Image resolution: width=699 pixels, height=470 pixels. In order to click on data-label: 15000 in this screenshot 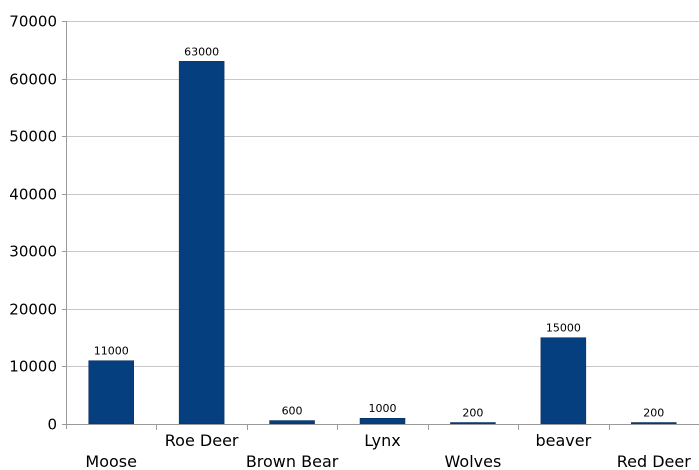, I will do `click(563, 328)`.